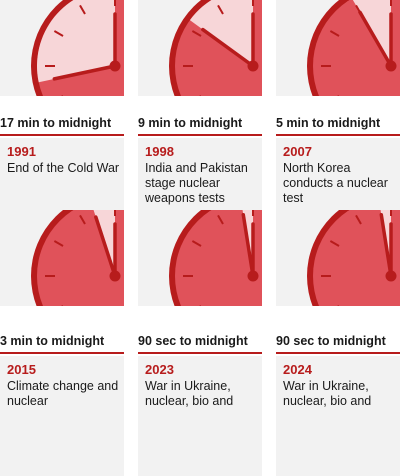  What do you see at coordinates (200, 416) in the screenshot?
I see `event-info: 2023 War in Ukraine, nuclear, bio and` at bounding box center [200, 416].